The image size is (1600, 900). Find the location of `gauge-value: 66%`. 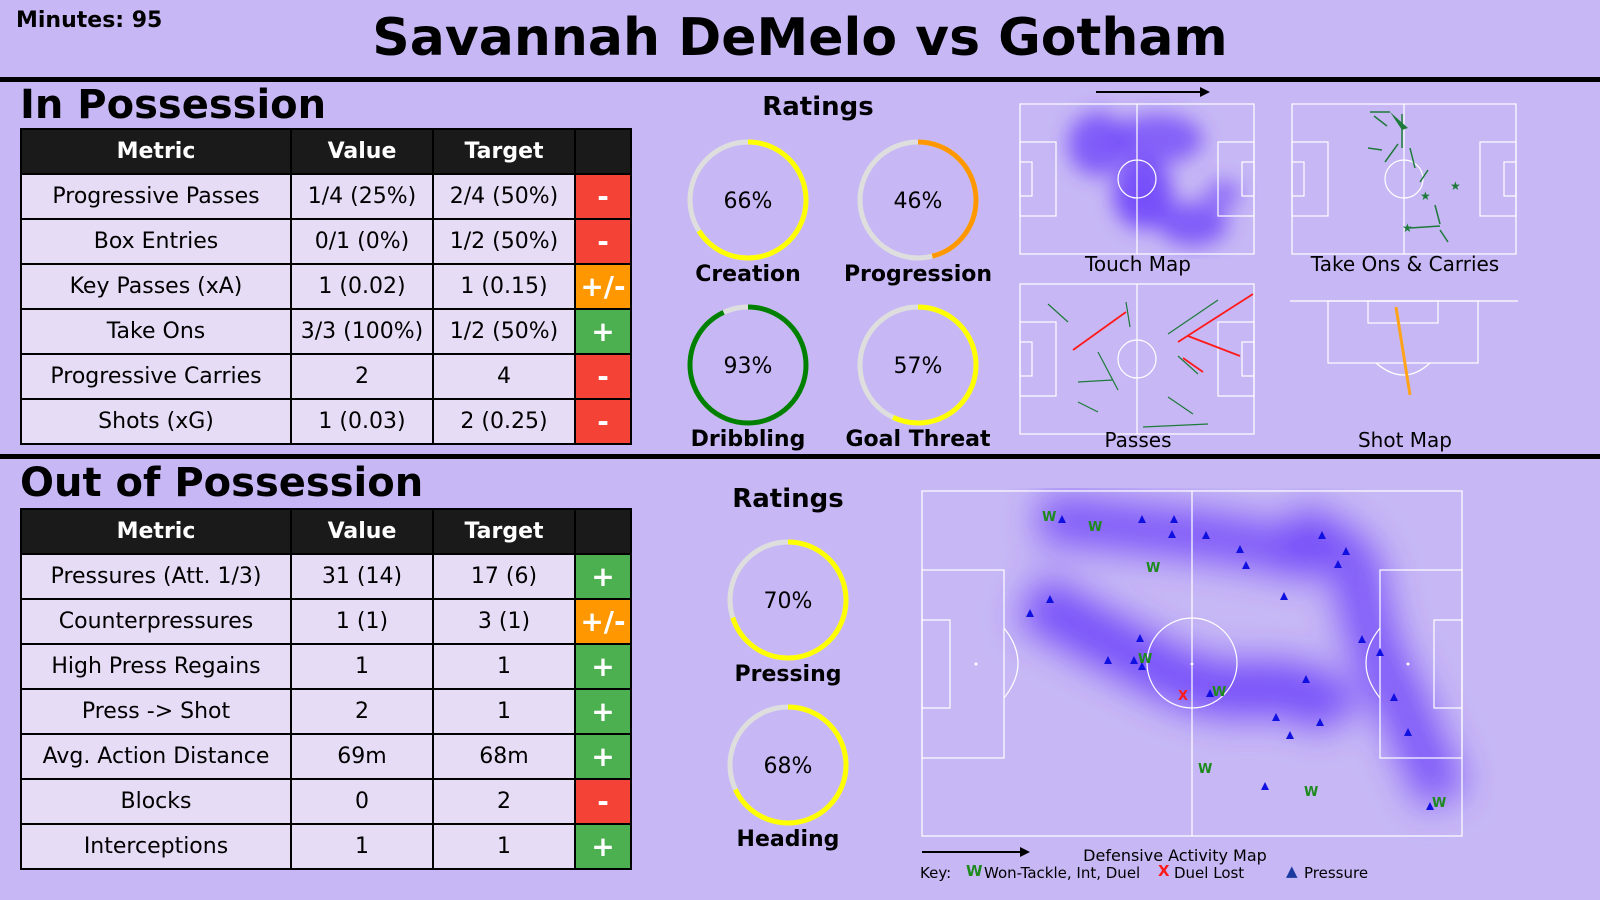

gauge-value: 66% is located at coordinates (748, 201).